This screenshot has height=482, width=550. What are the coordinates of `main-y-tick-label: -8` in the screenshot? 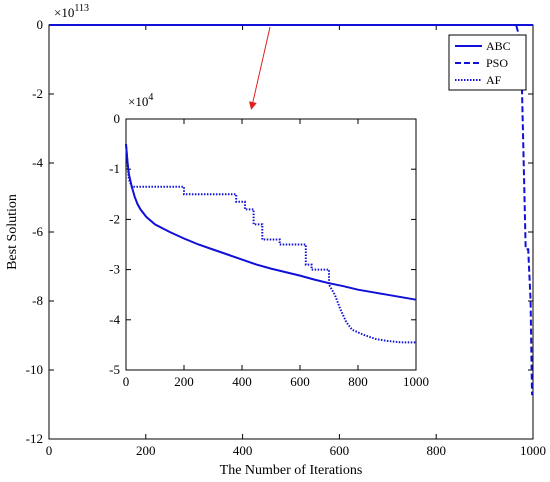 It's located at (37, 300).